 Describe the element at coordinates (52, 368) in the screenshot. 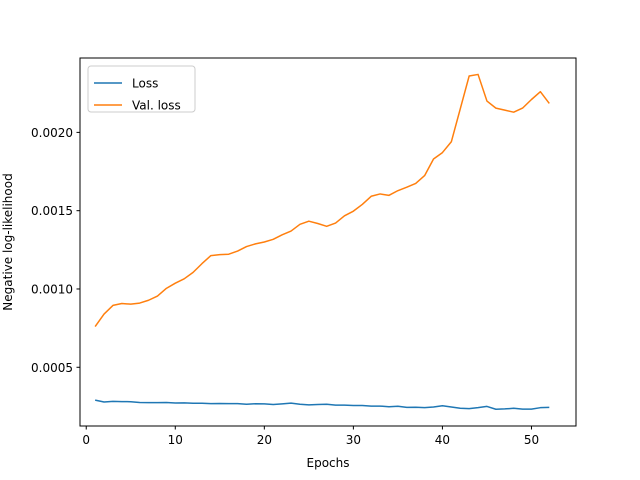

I see `y-tick-label: 0.0005` at that location.